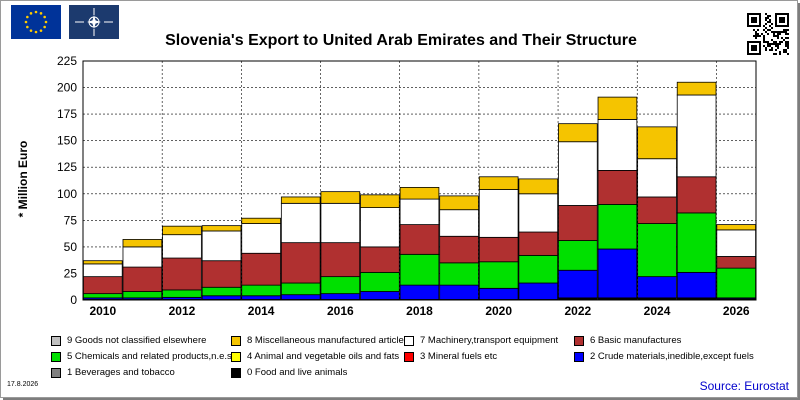 The width and height of the screenshot is (800, 400). What do you see at coordinates (617, 145) in the screenshot?
I see `bar-segment-s7-2023` at bounding box center [617, 145].